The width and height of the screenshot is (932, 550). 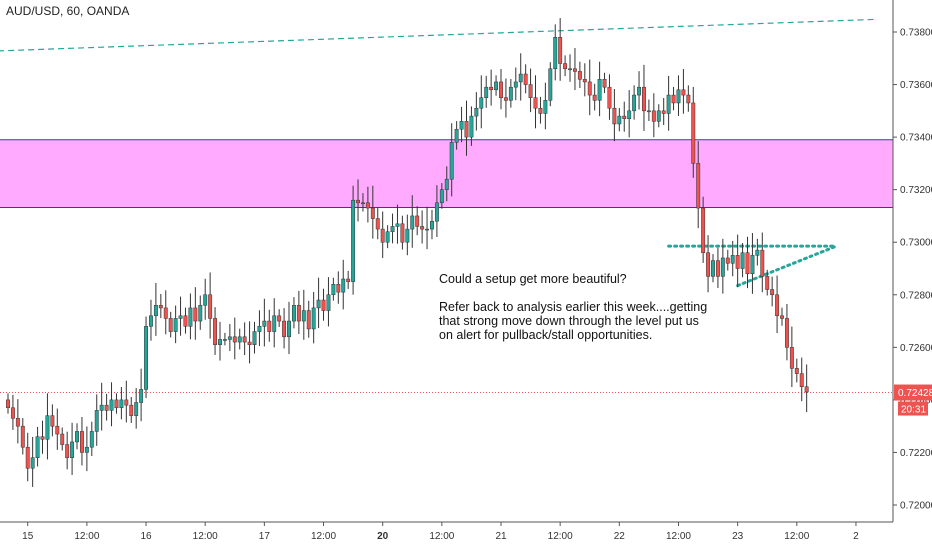 I want to click on x-tick-label: 21, so click(x=501, y=536).